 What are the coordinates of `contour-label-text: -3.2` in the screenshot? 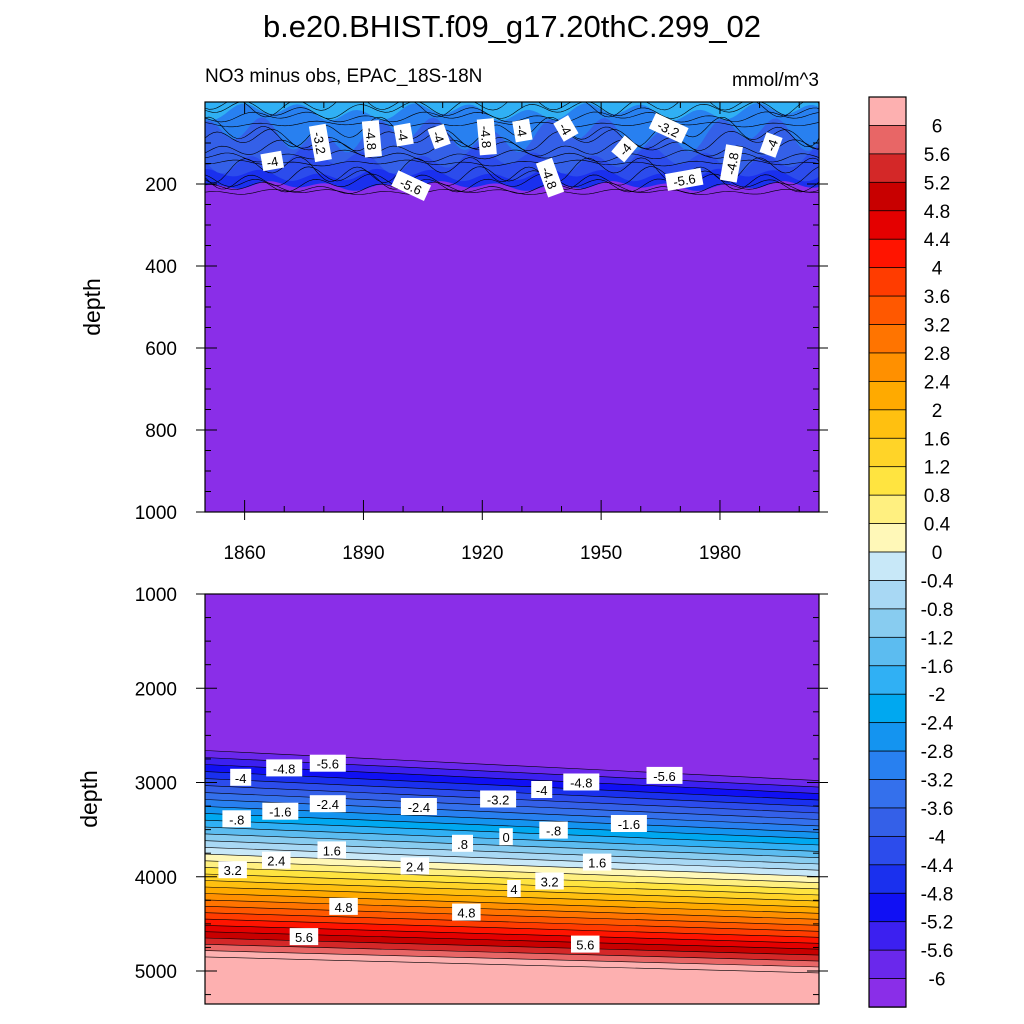 It's located at (498, 800).